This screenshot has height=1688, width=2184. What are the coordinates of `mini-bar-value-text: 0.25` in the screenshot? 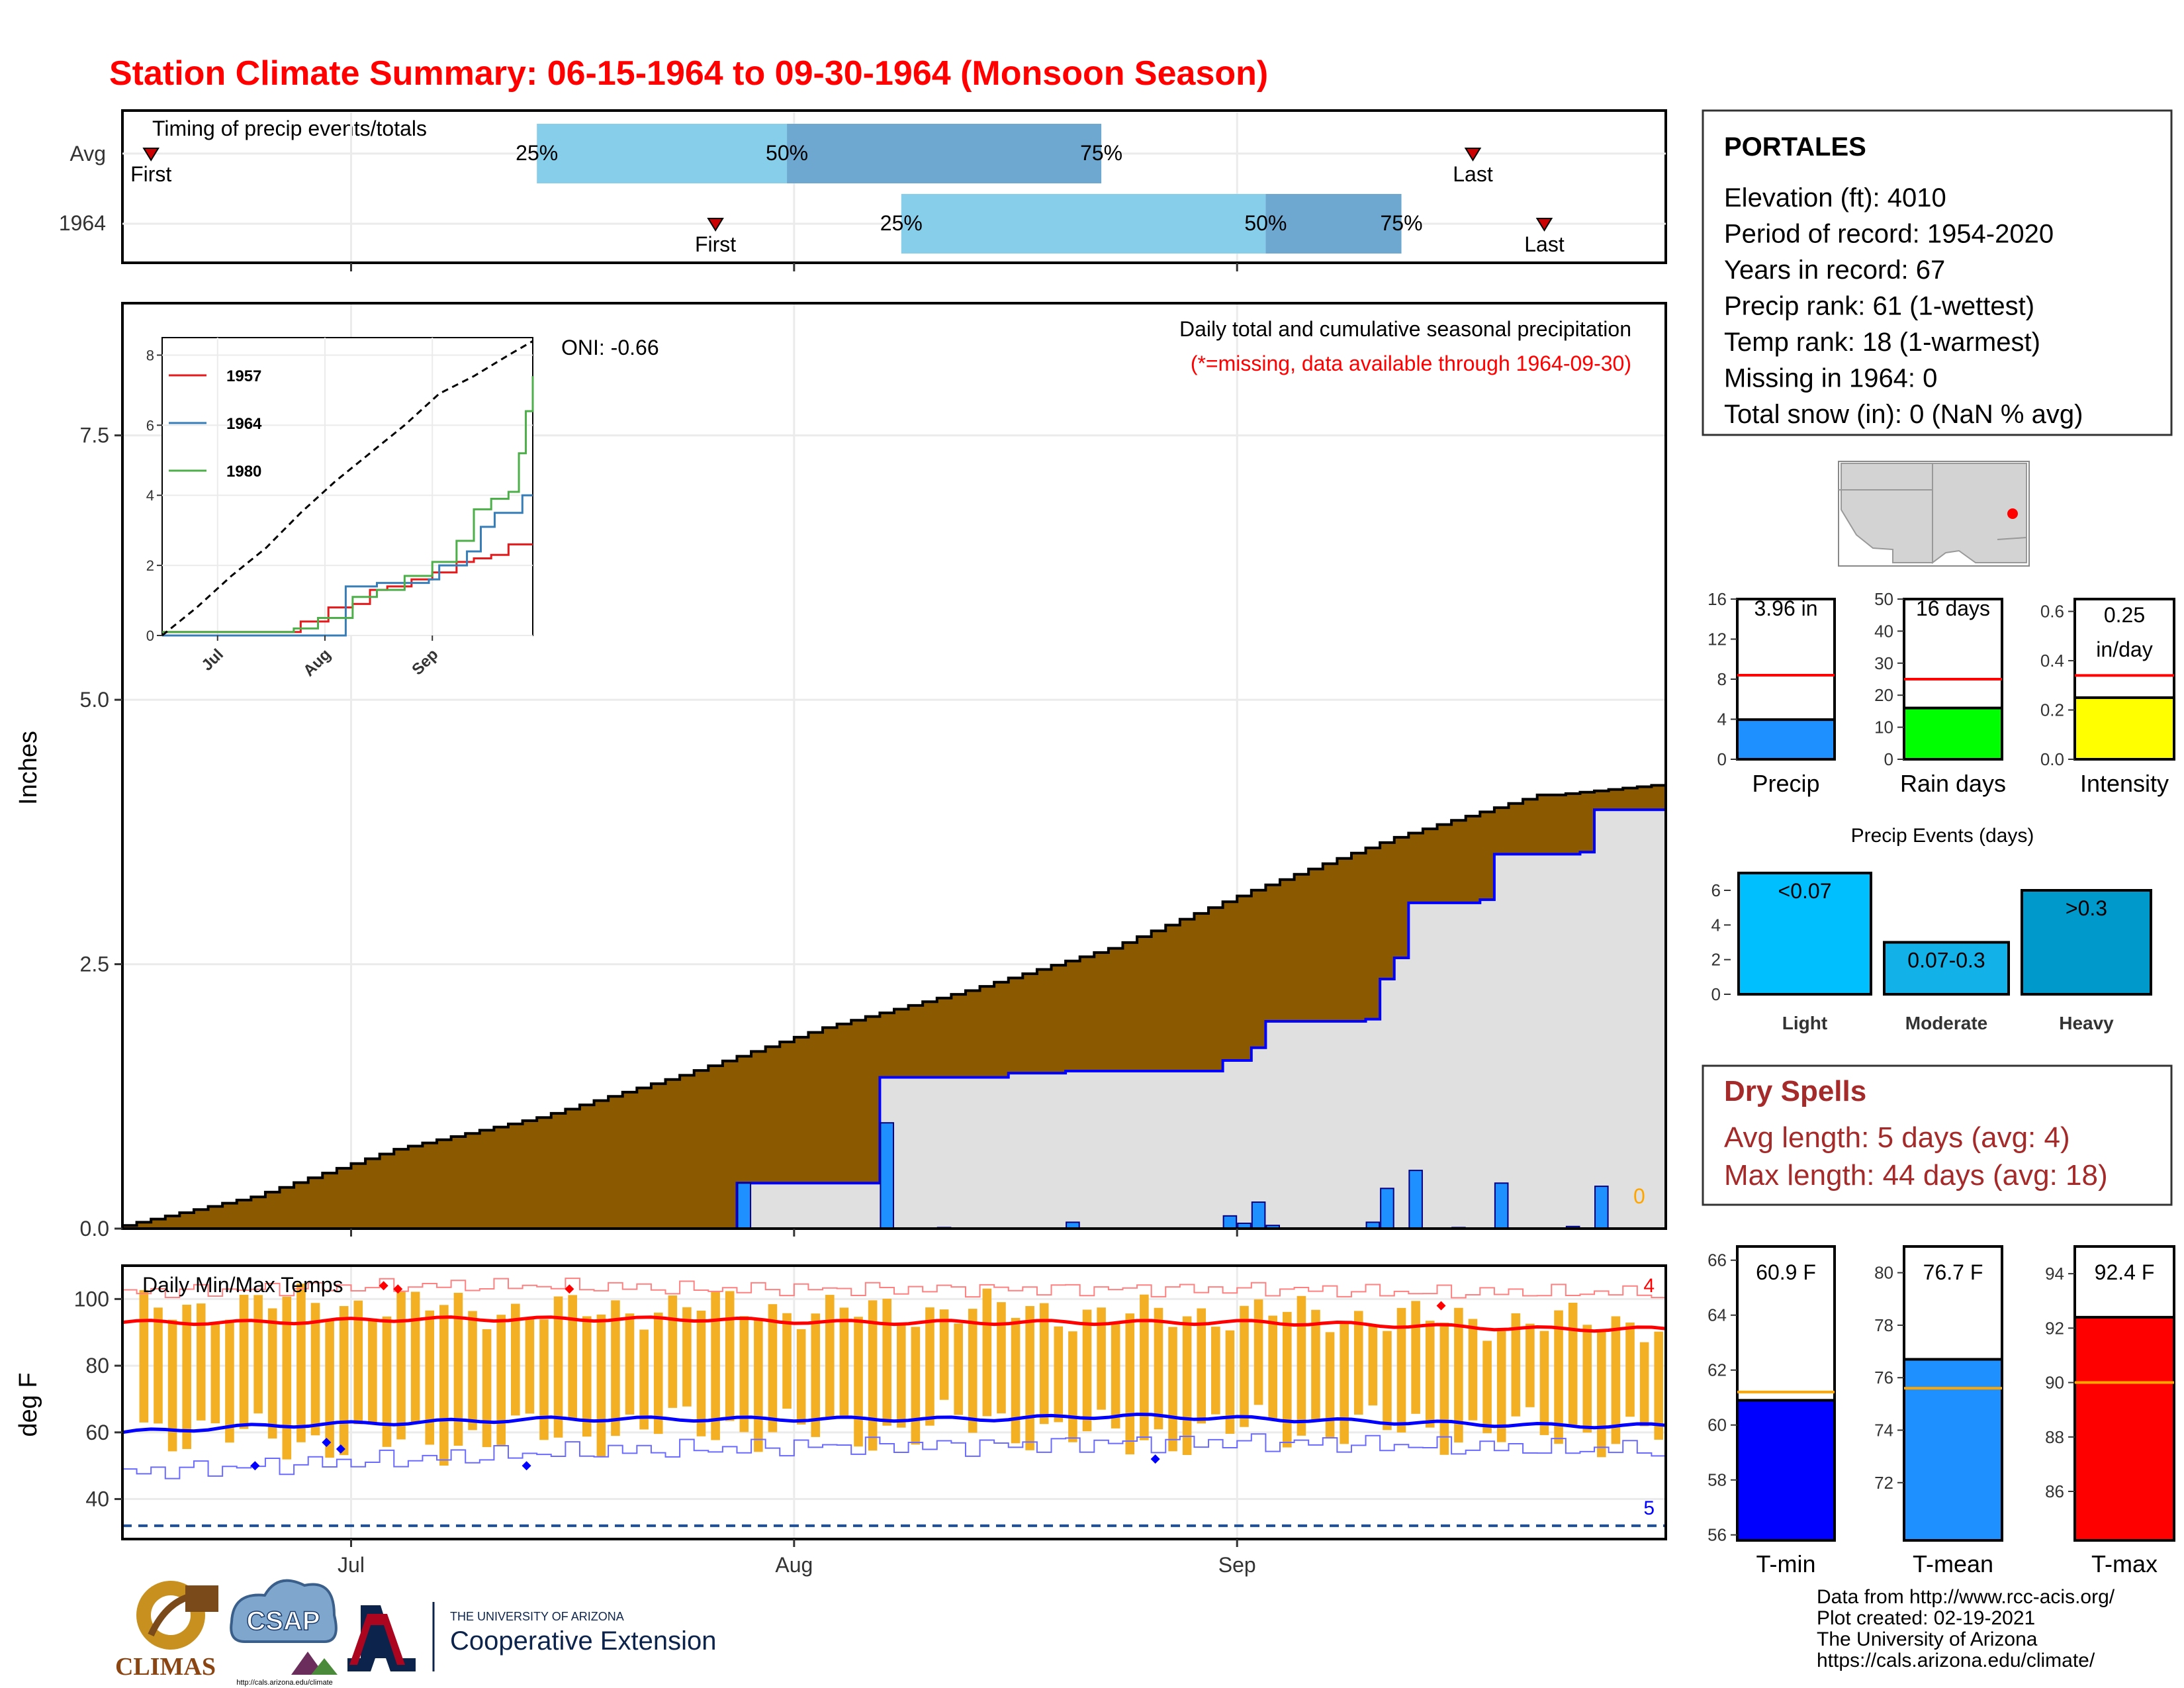 It's located at (2124, 615).